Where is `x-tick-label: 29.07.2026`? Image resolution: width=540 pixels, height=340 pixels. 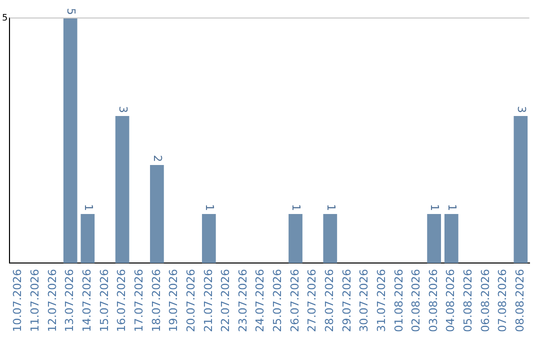 x-tick-label: 29.07.2026 is located at coordinates (347, 300).